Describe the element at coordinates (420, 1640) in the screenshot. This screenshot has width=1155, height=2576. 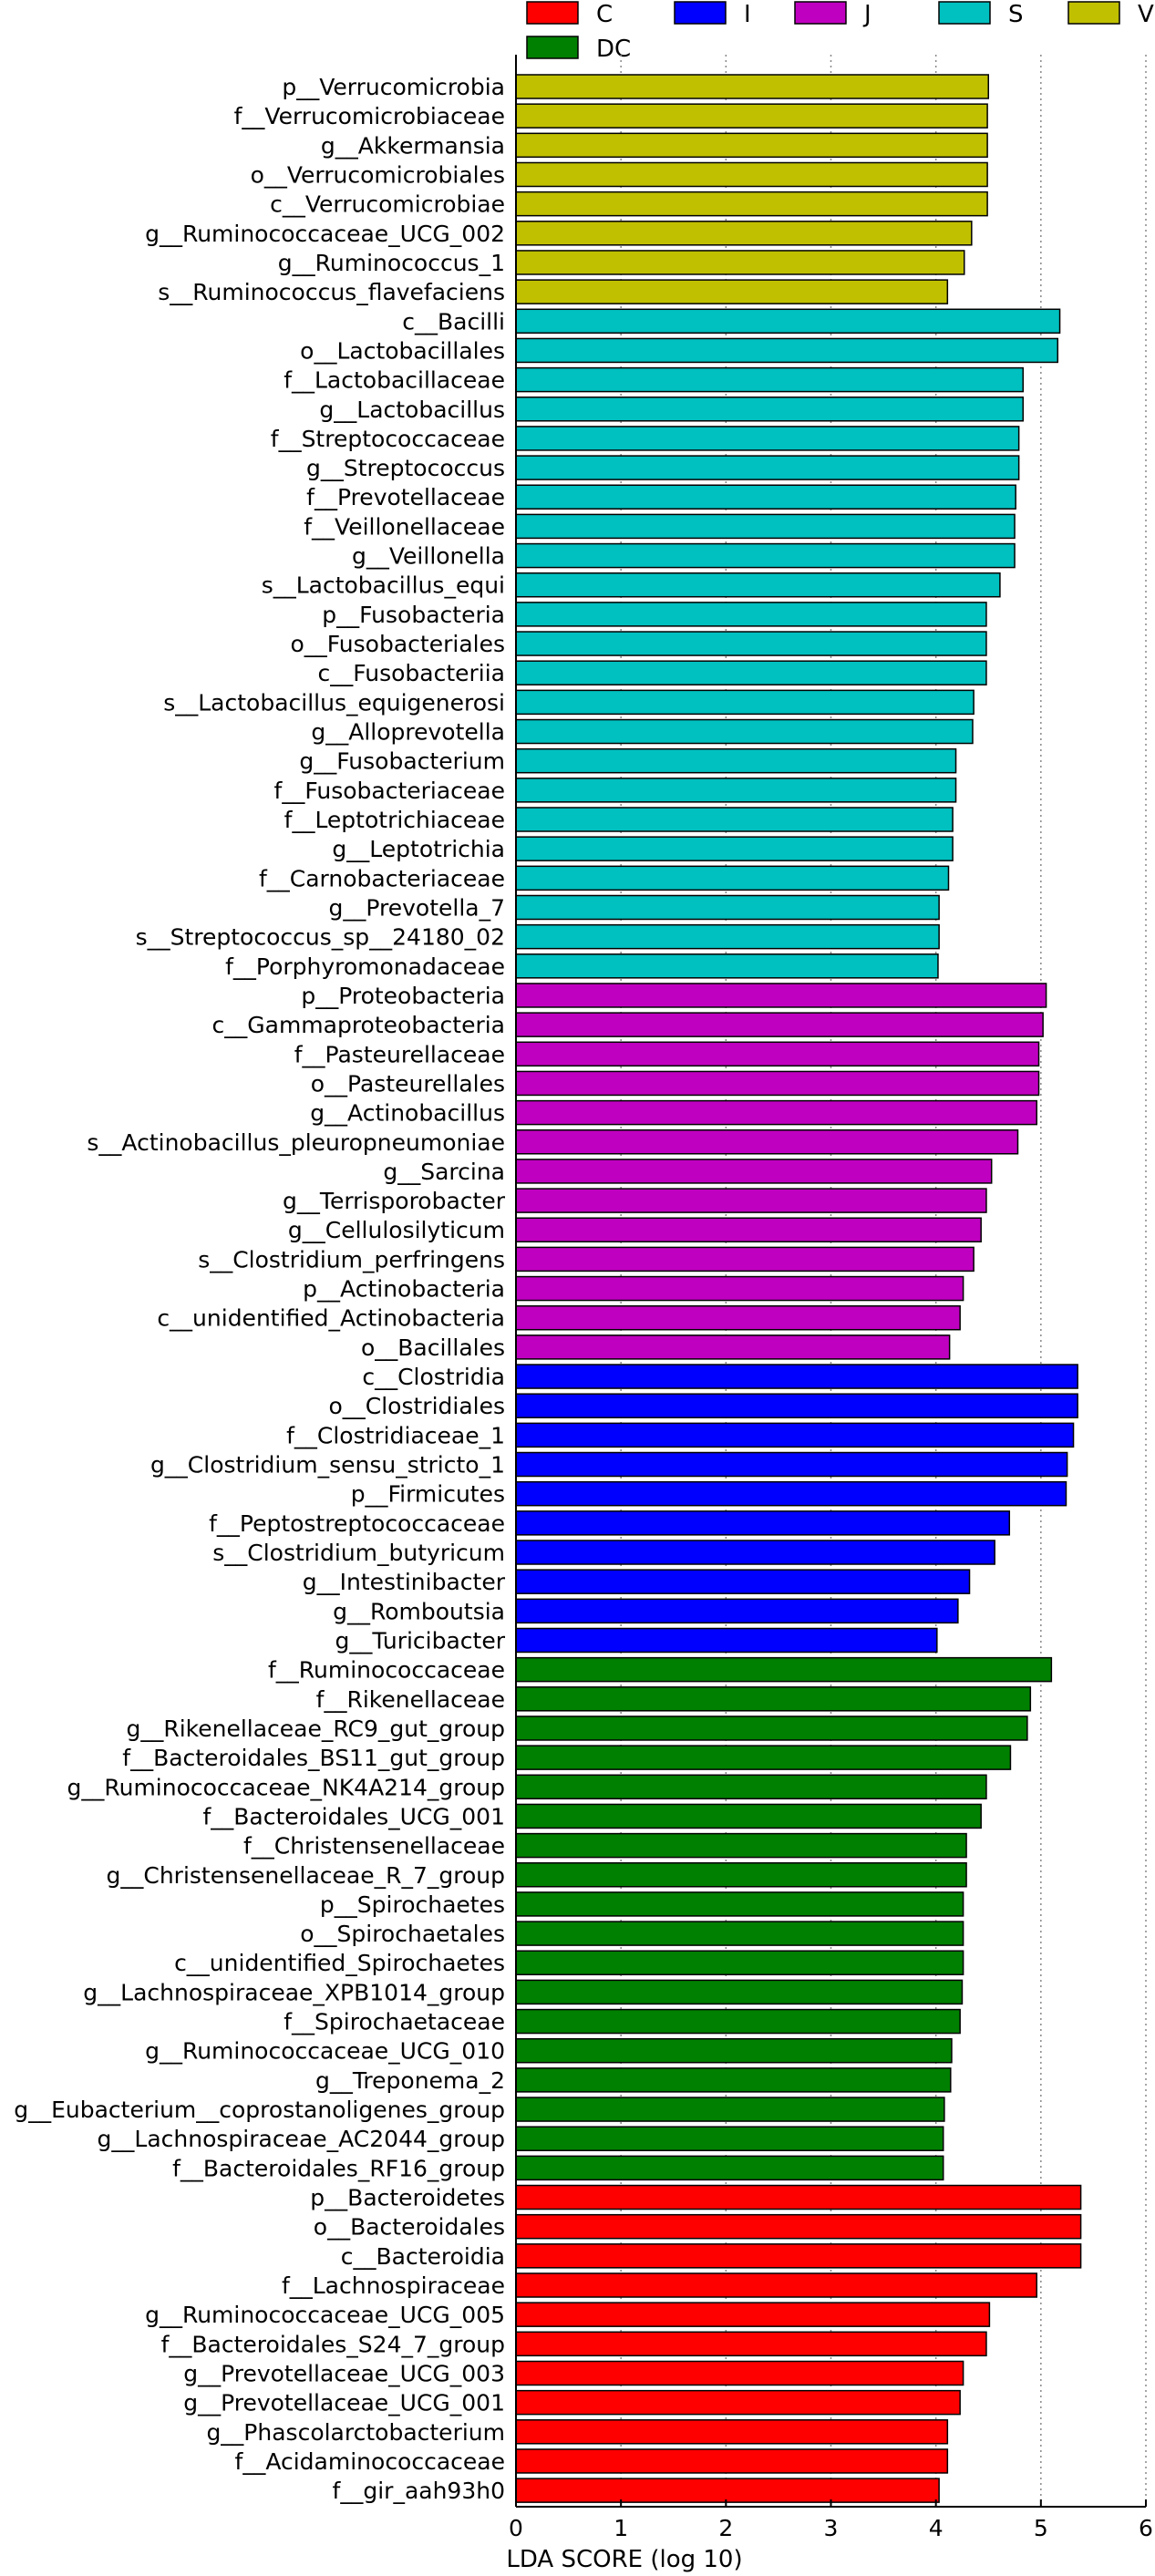
I see `category-label: g__Turicibacter` at that location.